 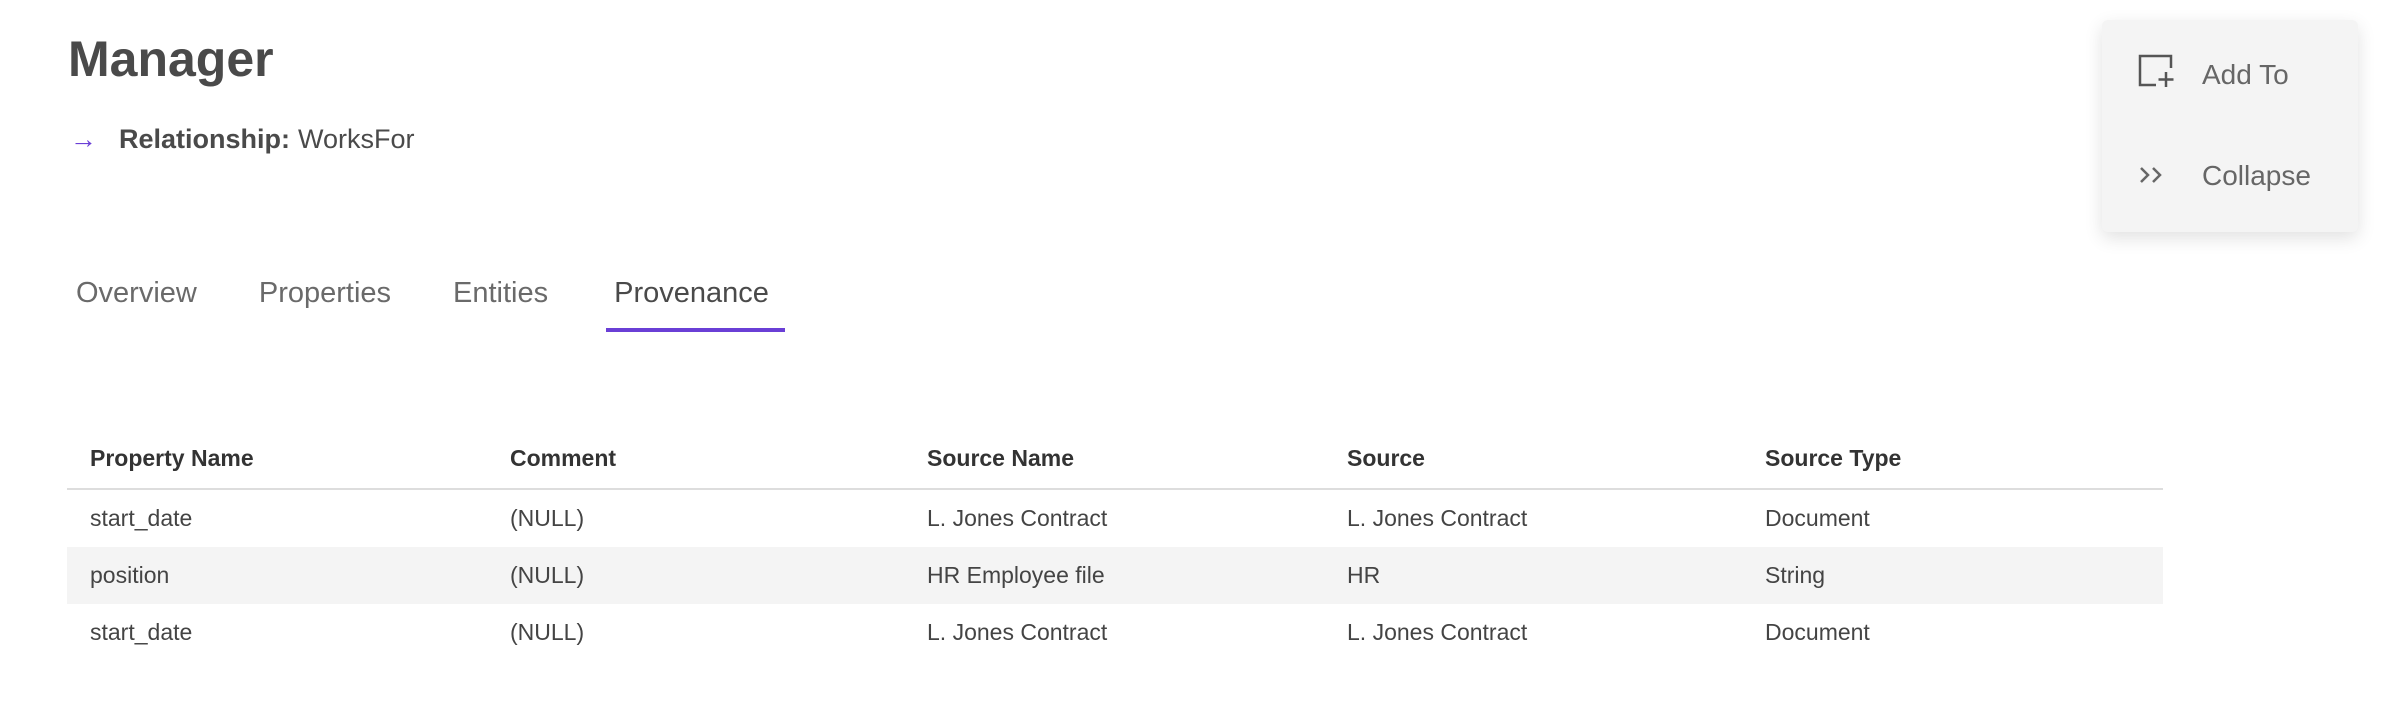 I want to click on relationship-value: WorksFor, so click(x=356, y=139).